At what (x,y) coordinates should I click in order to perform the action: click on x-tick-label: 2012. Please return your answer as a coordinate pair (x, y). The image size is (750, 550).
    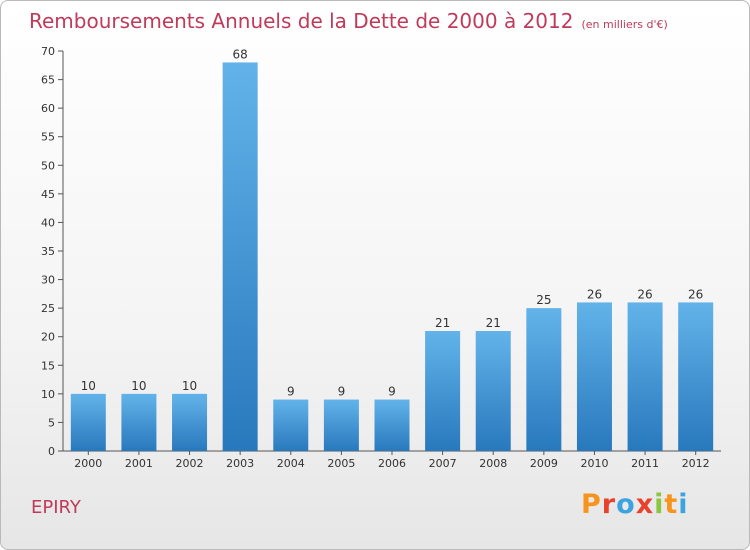
    Looking at the image, I should click on (696, 463).